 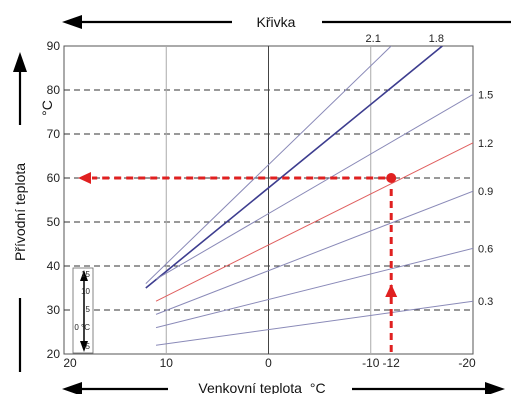 What do you see at coordinates (436, 39) in the screenshot?
I see `curve-label-1.8: 1.8` at bounding box center [436, 39].